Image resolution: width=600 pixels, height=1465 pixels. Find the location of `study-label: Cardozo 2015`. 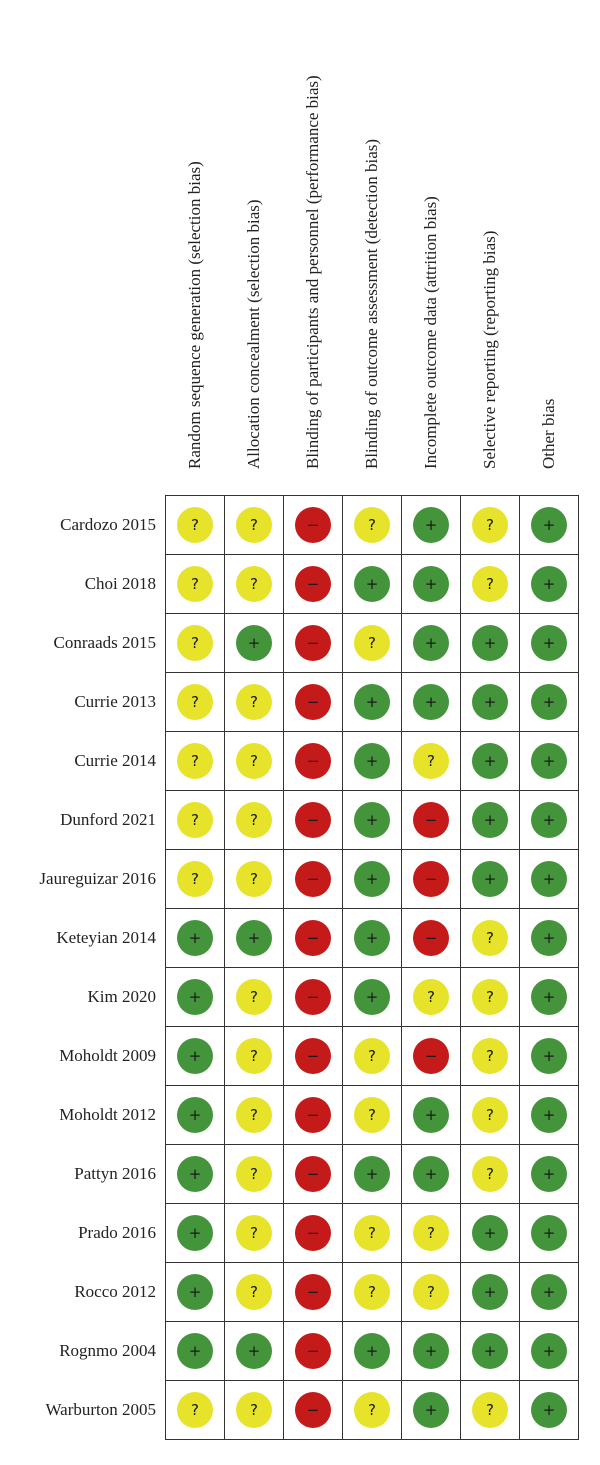

study-label: Cardozo 2015 is located at coordinates (108, 524).